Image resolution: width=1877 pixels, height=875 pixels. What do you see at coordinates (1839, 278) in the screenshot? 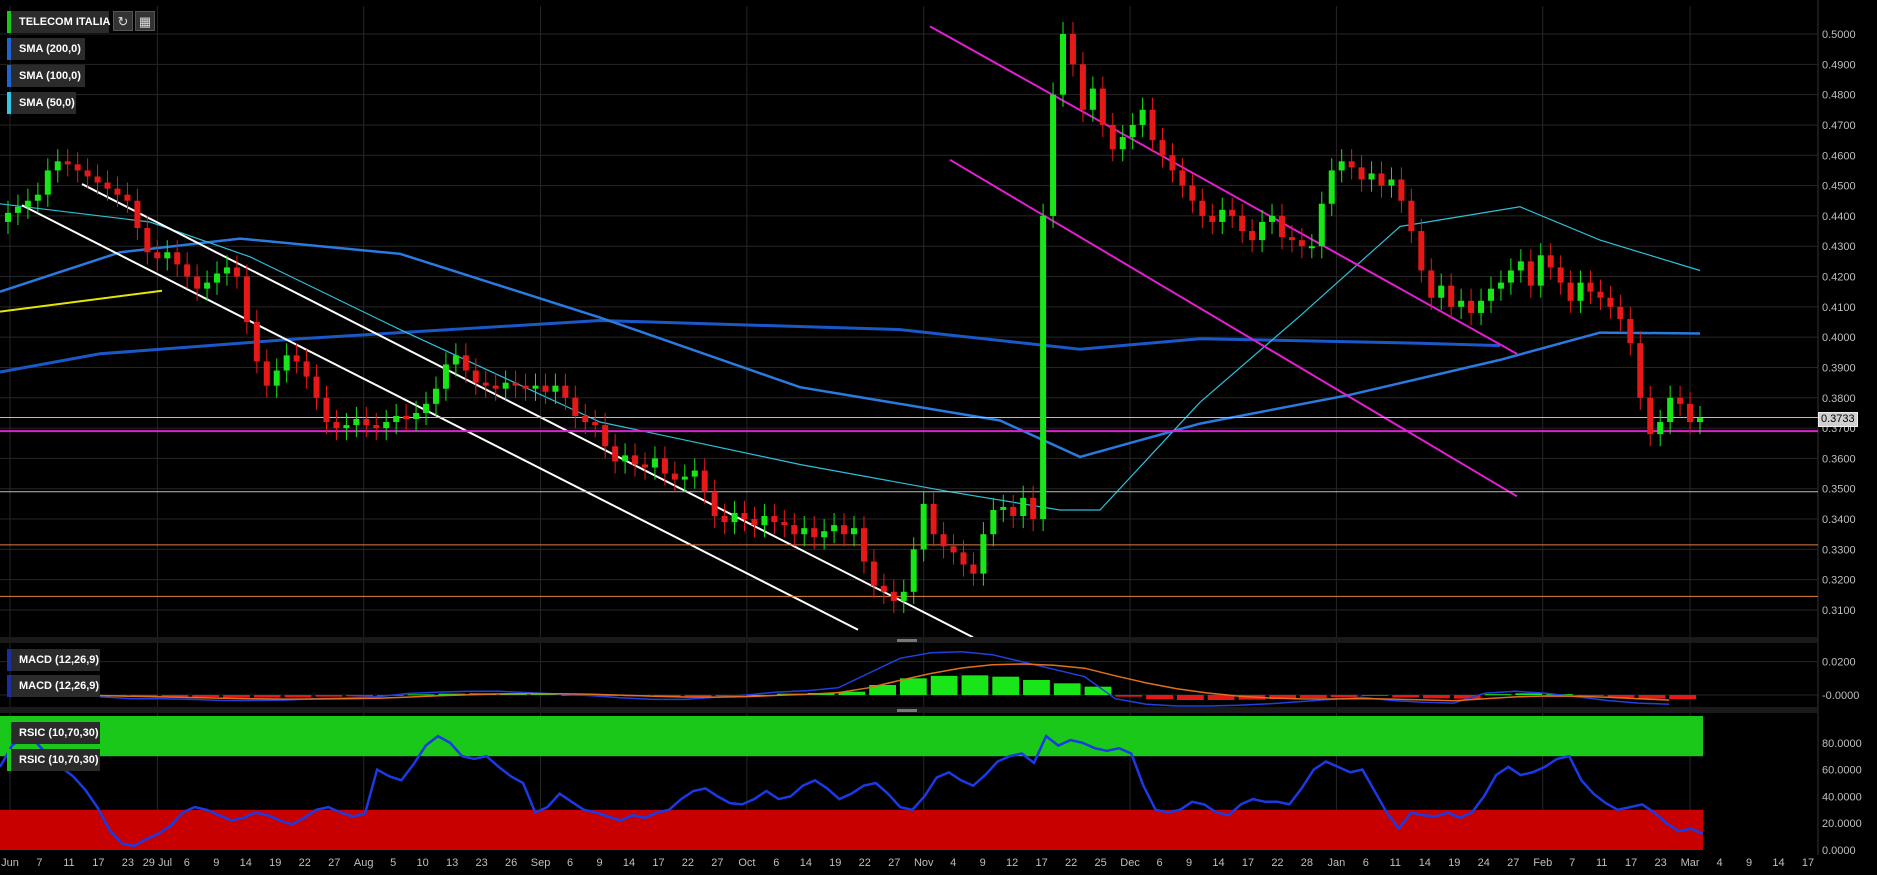
I see `price-tick-label: 0.4200` at bounding box center [1839, 278].